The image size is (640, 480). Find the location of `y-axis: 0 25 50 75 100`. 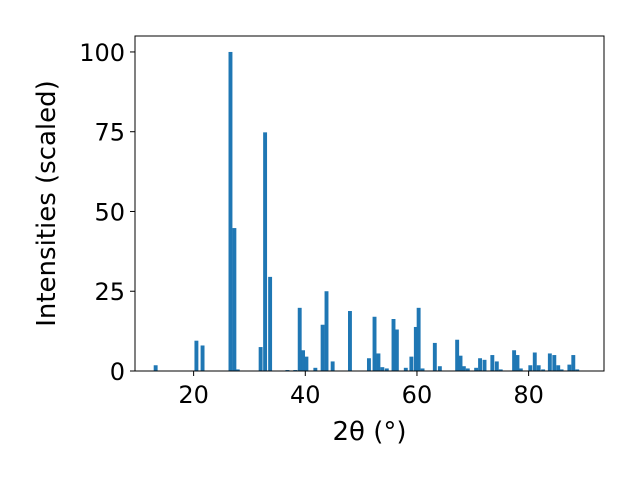

y-axis: 0 25 50 75 100 is located at coordinates (107, 212).